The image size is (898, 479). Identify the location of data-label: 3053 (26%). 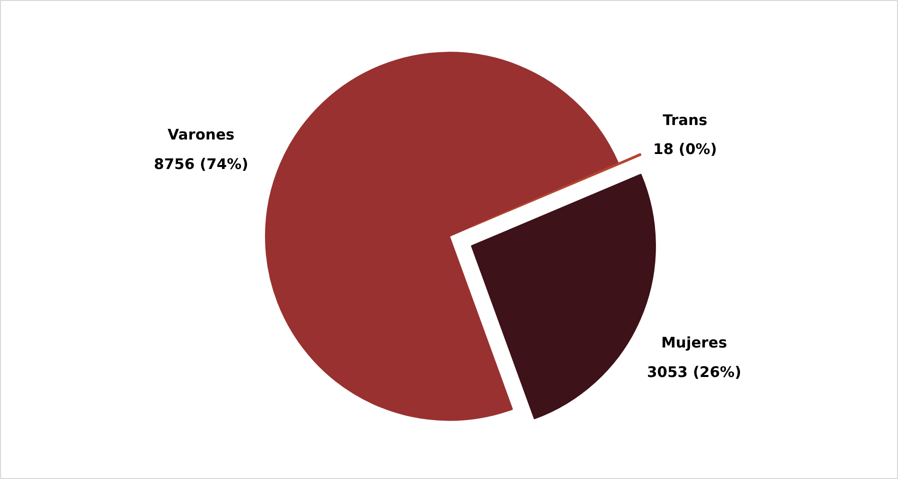
(694, 372).